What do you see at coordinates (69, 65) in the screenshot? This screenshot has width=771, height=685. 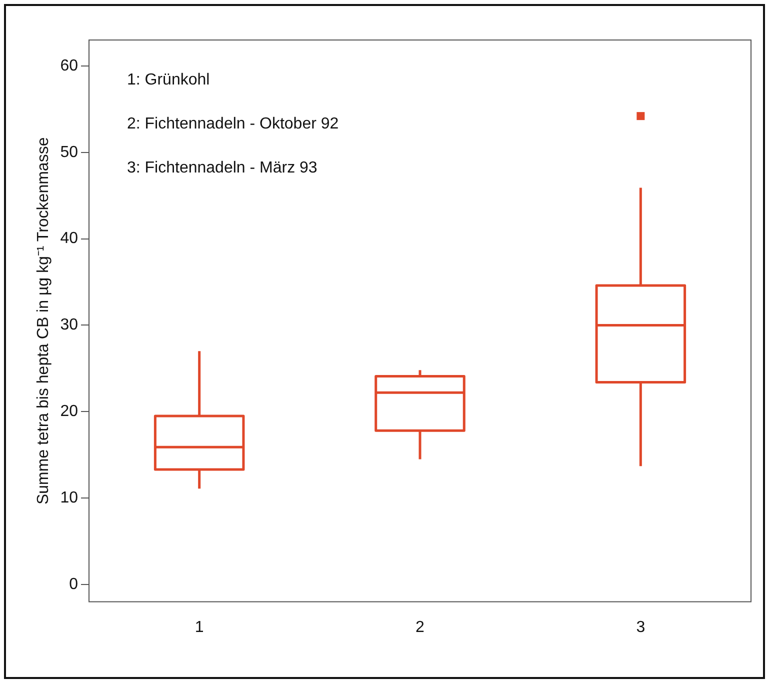 I see `y-tick-label: 60` at bounding box center [69, 65].